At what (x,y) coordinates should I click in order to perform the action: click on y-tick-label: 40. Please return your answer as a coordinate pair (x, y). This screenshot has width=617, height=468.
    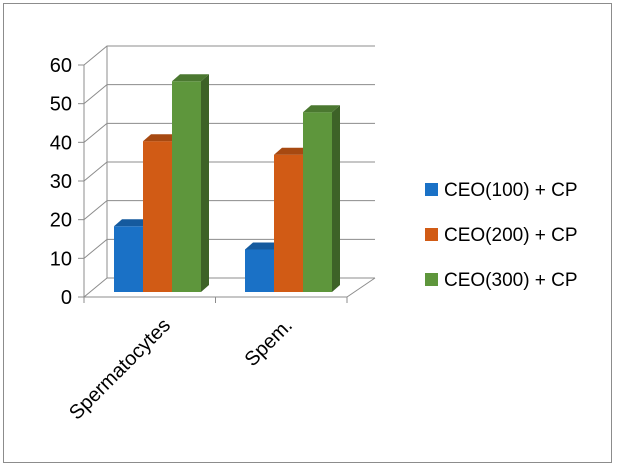
    Looking at the image, I should click on (61, 143).